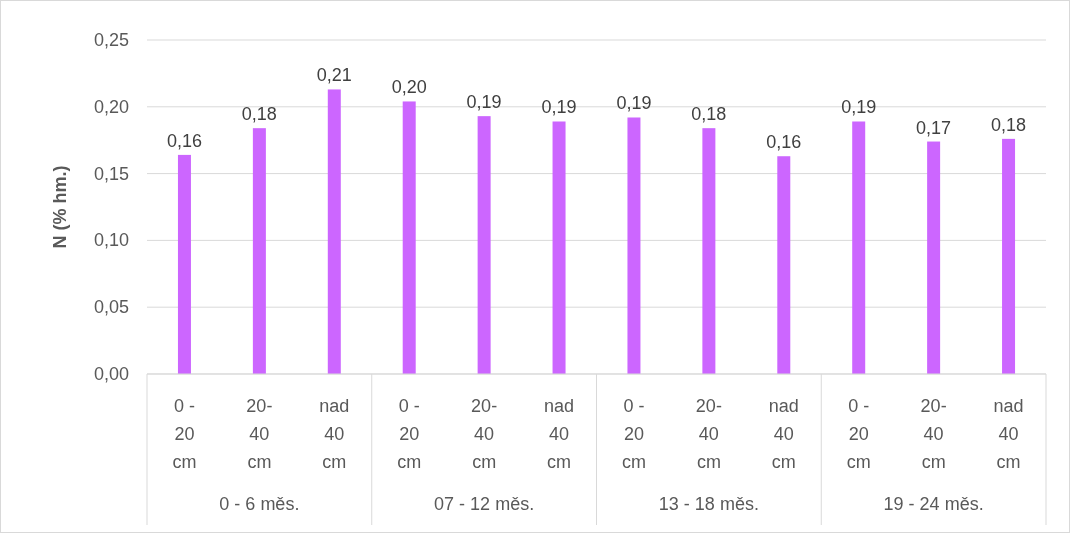 This screenshot has height=533, width=1070. What do you see at coordinates (484, 504) in the screenshot?
I see `text: 07 - 12 měs.` at bounding box center [484, 504].